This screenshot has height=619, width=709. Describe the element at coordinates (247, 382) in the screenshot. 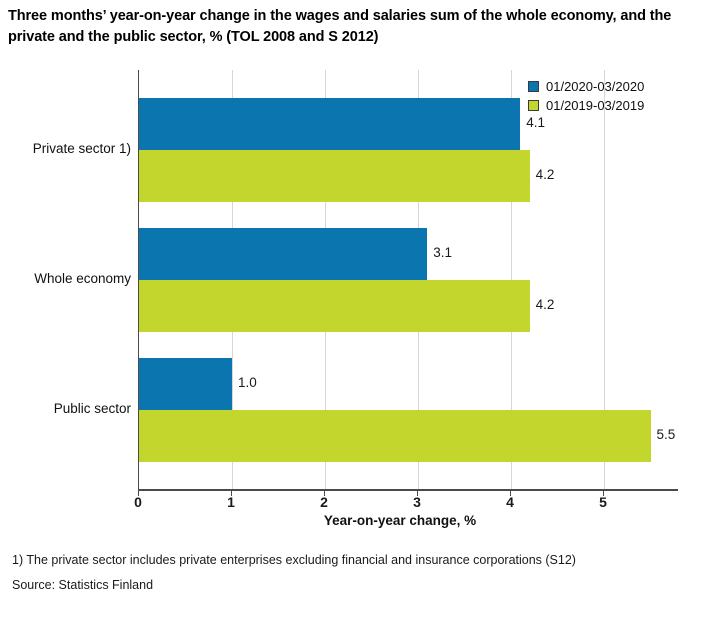

I see `bar-value-label: 1.0` at that location.